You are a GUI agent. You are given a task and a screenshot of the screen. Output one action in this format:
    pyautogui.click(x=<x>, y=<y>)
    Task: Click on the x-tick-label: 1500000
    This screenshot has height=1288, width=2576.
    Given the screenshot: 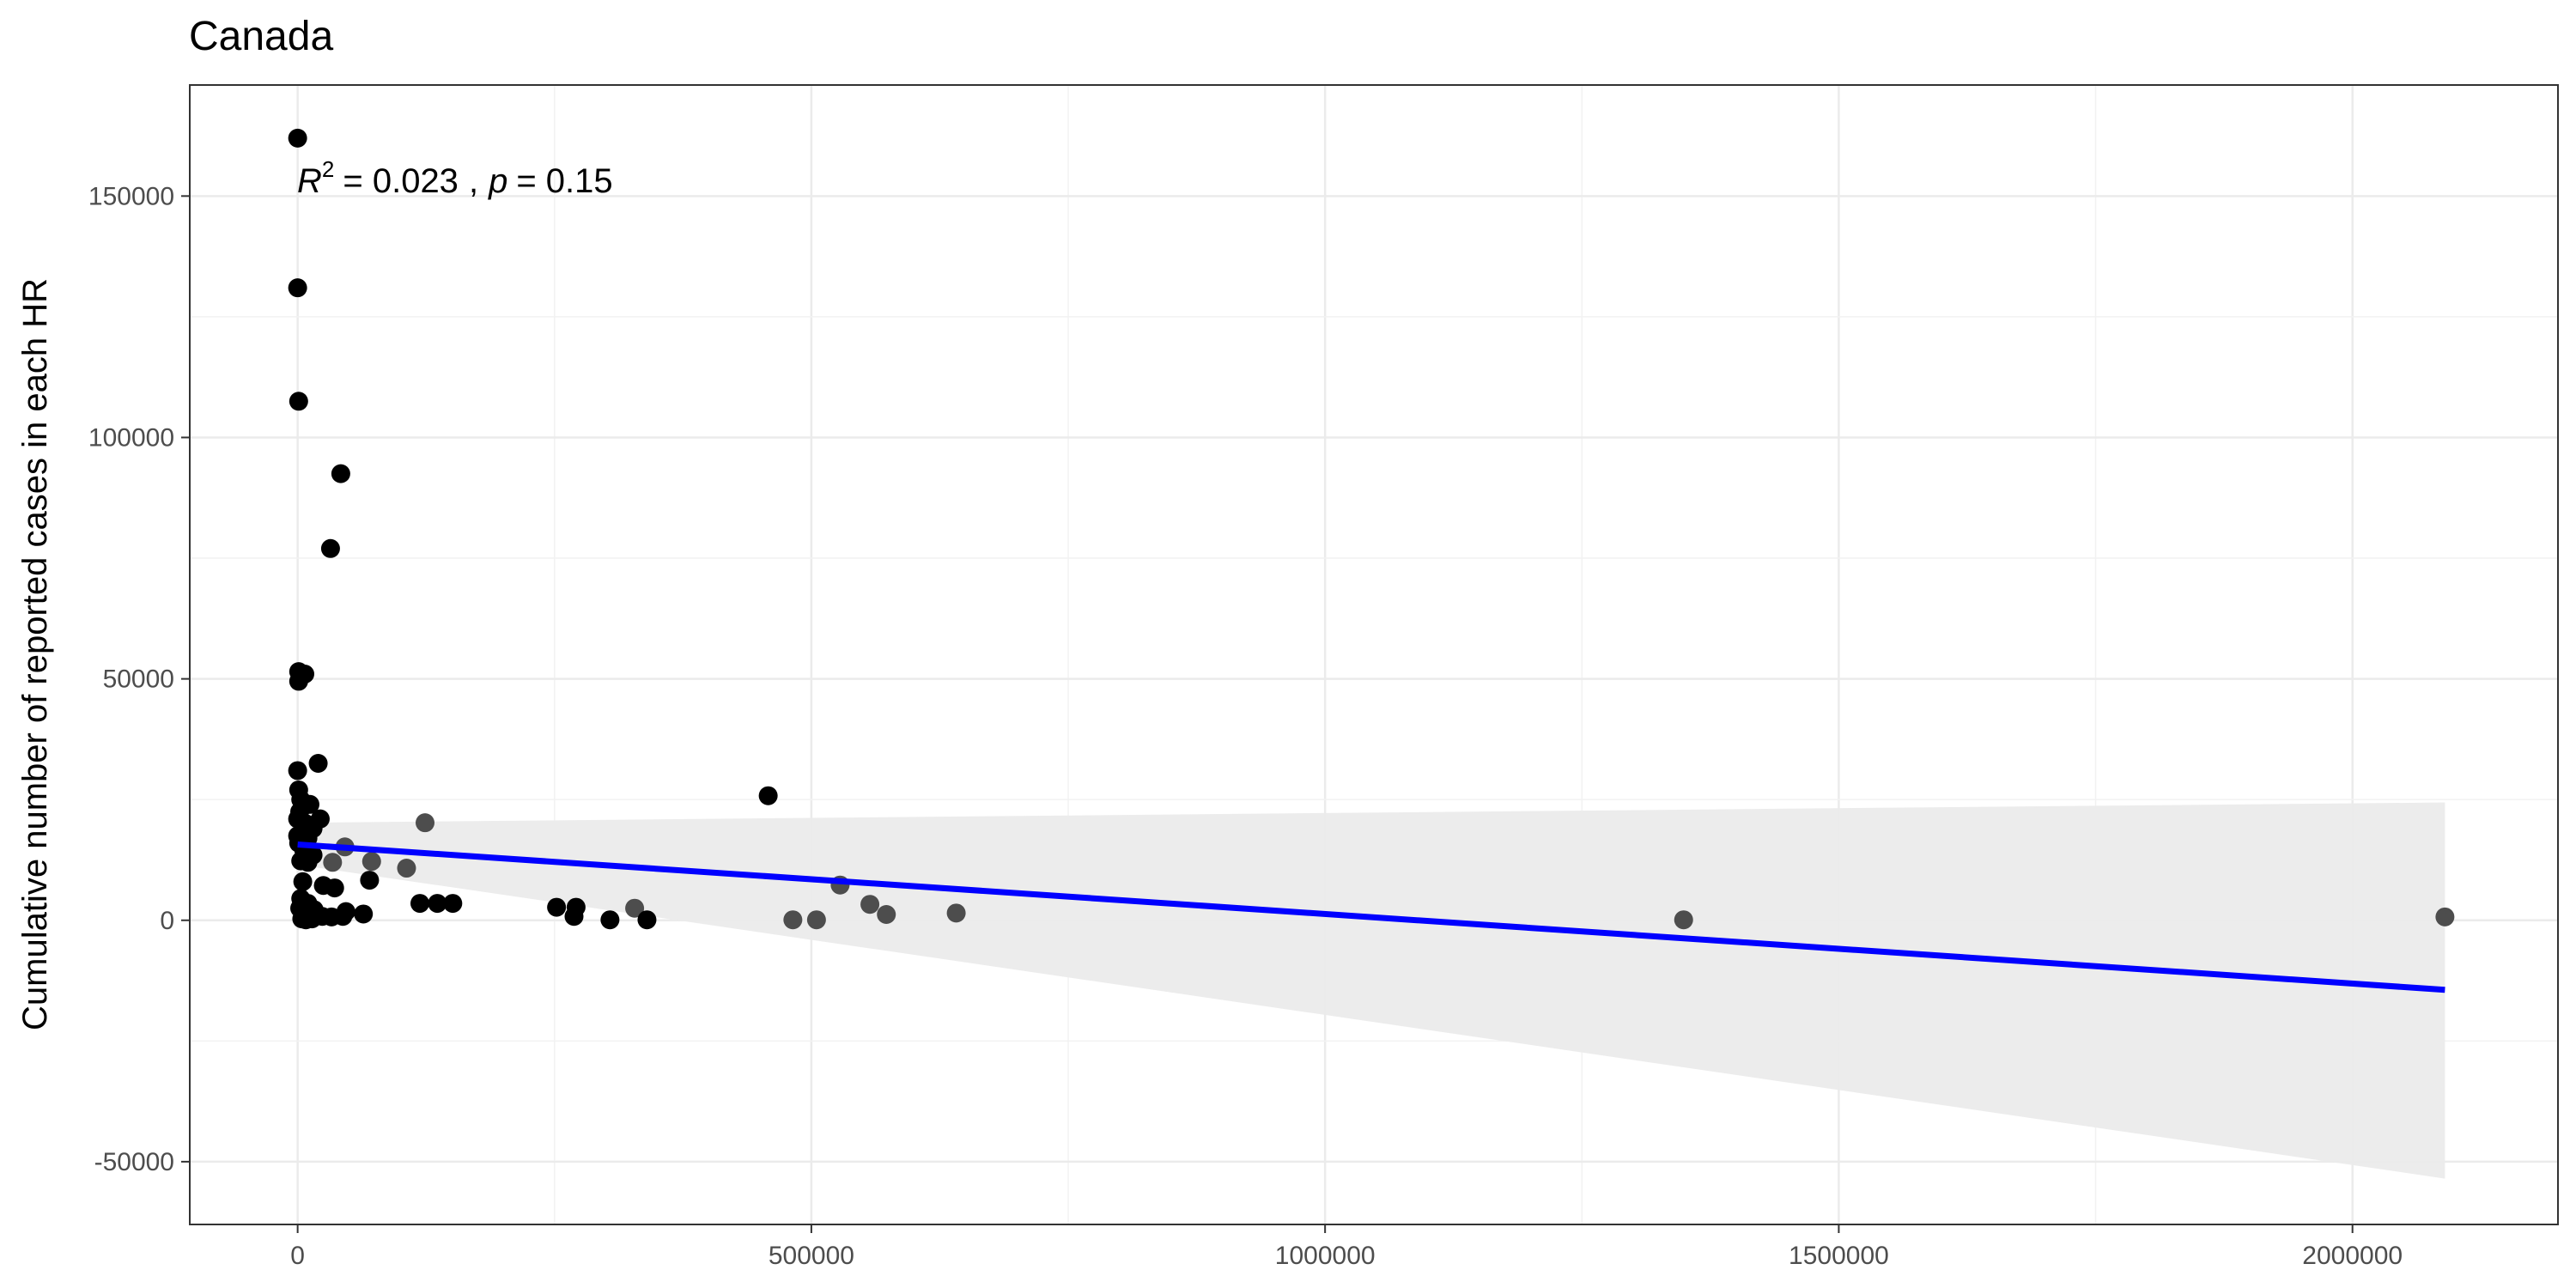 What is the action you would take?
    pyautogui.click(x=1839, y=1256)
    